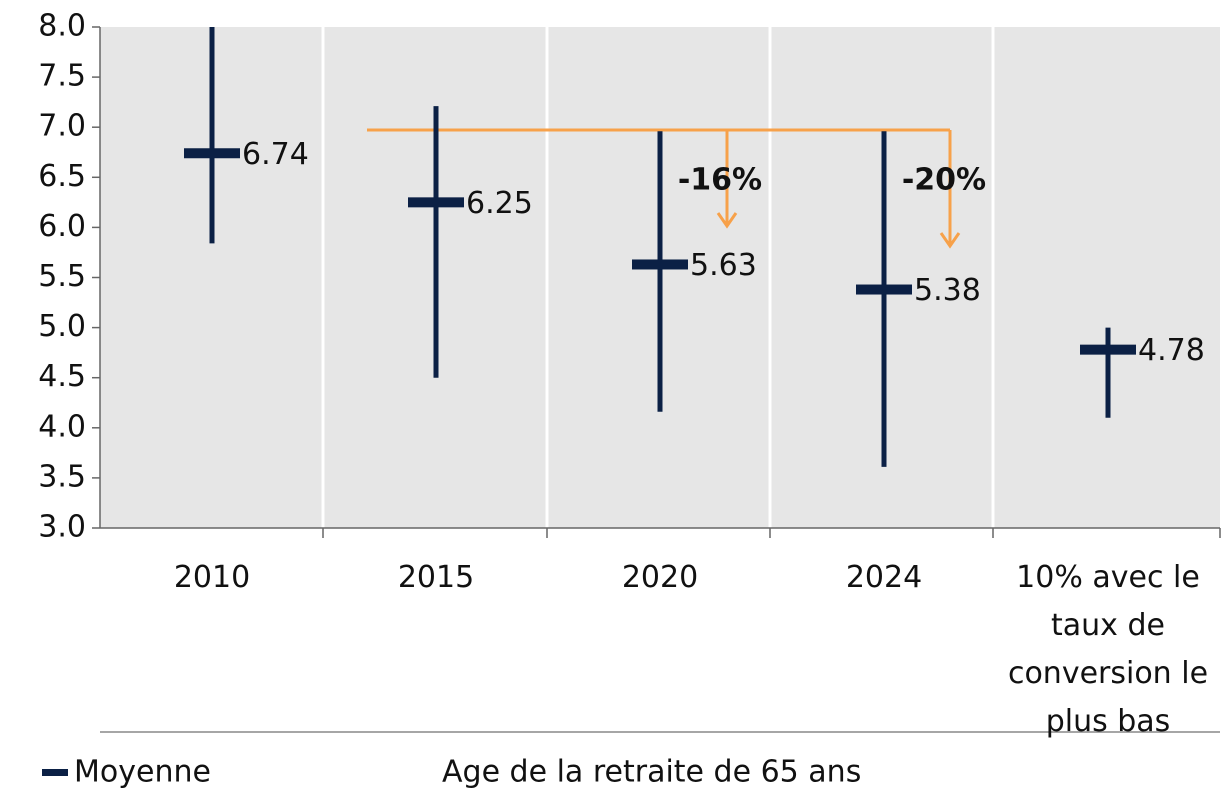 The image size is (1224, 795). What do you see at coordinates (771, 533) in the screenshot?
I see `x-ticks` at bounding box center [771, 533].